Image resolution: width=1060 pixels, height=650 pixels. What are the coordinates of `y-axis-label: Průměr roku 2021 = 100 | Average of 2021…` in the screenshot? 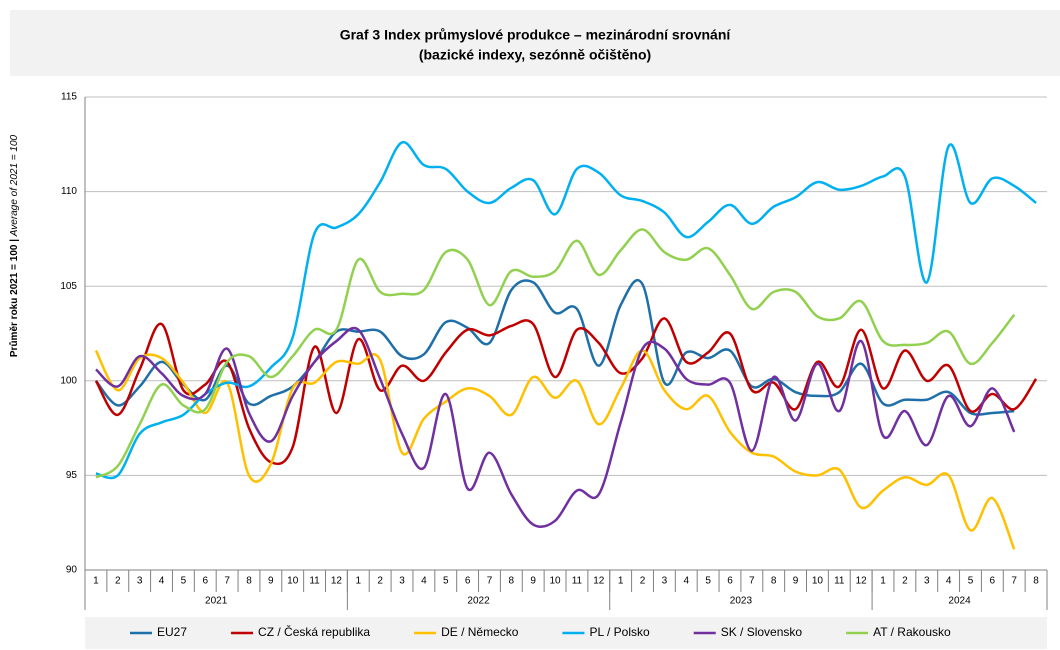 It's located at (14, 245).